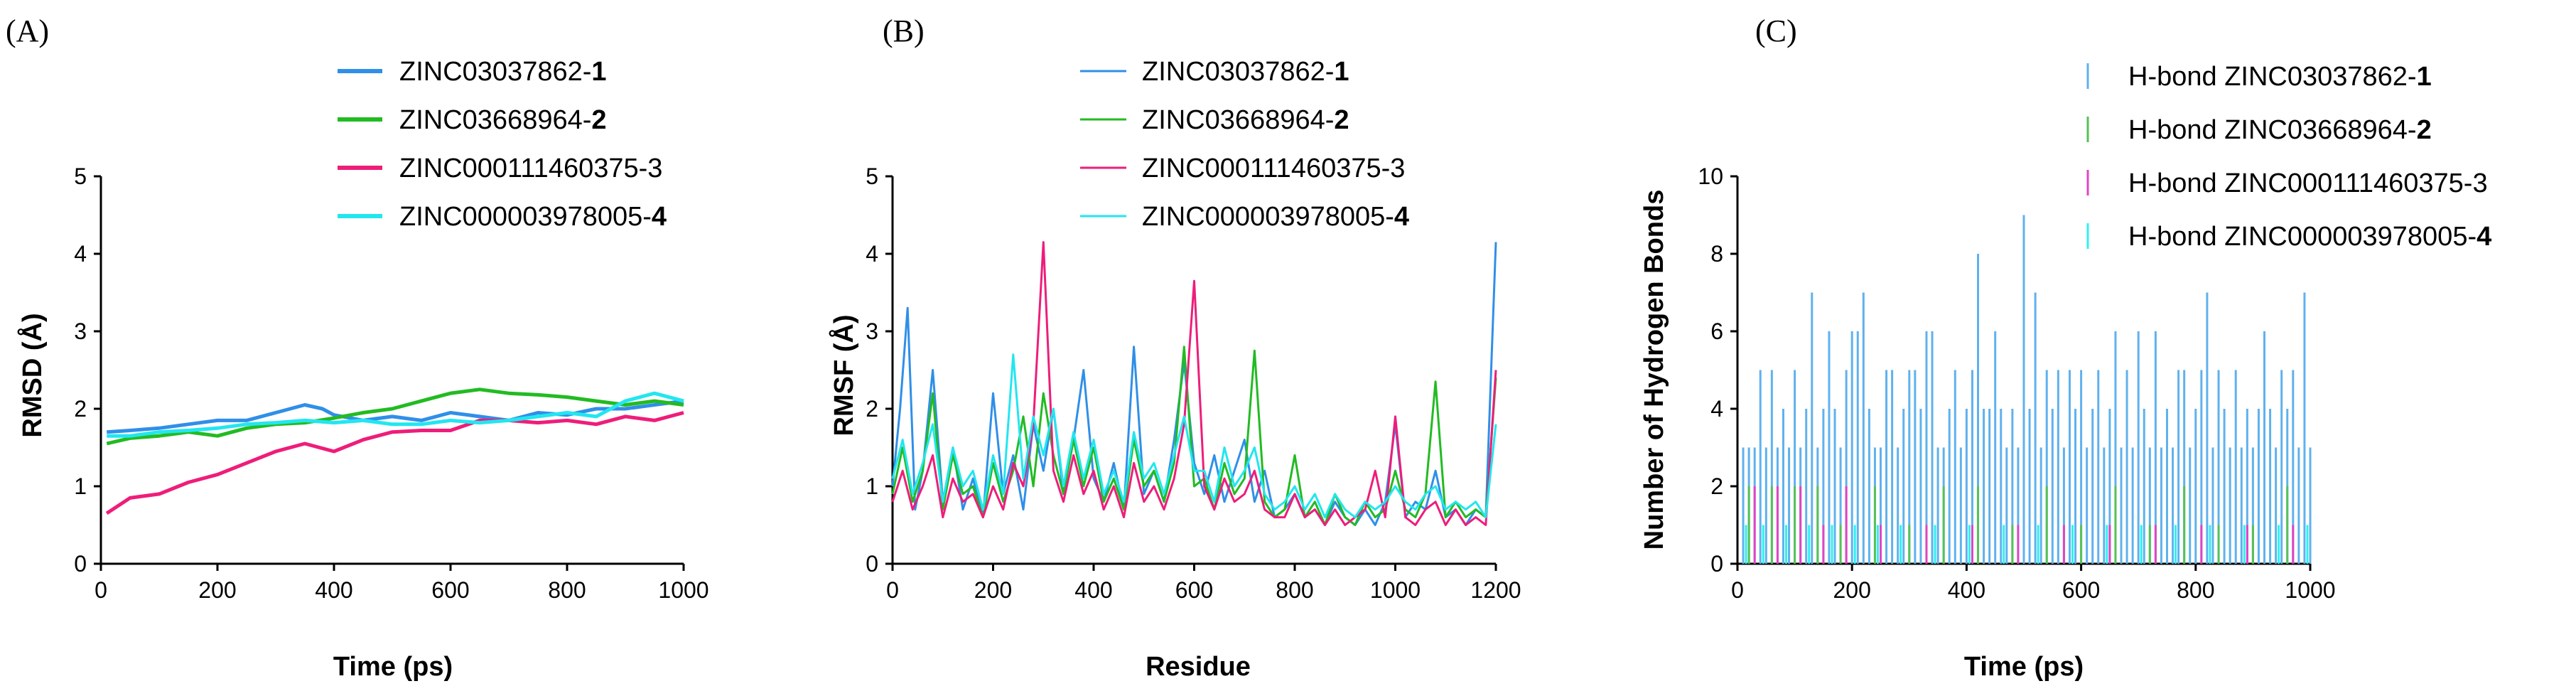 The width and height of the screenshot is (2576, 691). Describe the element at coordinates (394, 451) in the screenshot. I see `panel-a-plot` at that location.